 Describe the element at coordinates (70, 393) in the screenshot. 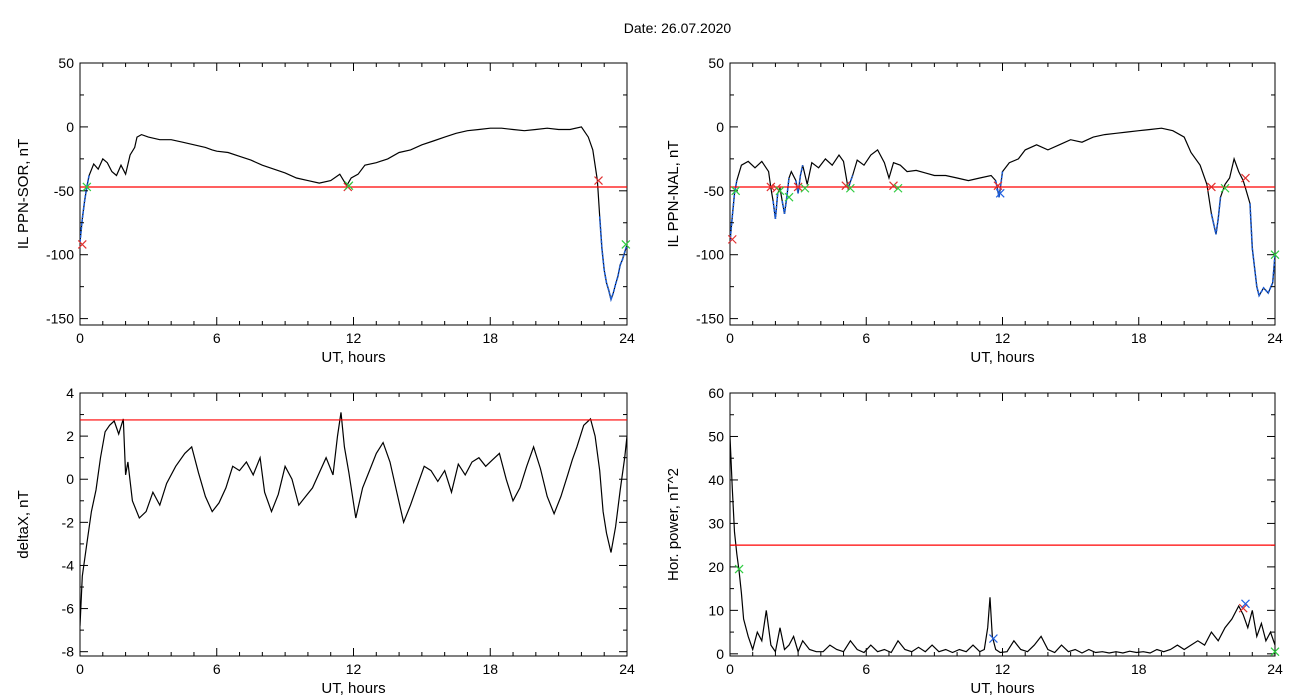

I see `y-tick-label: 4` at that location.